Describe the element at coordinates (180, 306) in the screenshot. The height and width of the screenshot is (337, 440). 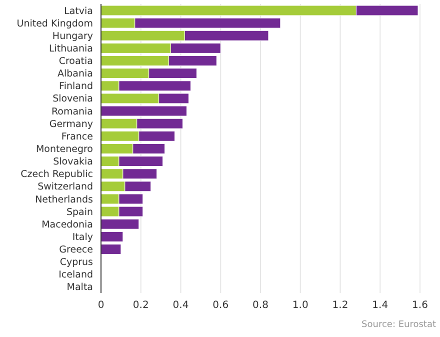
I see `x-tick-label: 0.4` at that location.